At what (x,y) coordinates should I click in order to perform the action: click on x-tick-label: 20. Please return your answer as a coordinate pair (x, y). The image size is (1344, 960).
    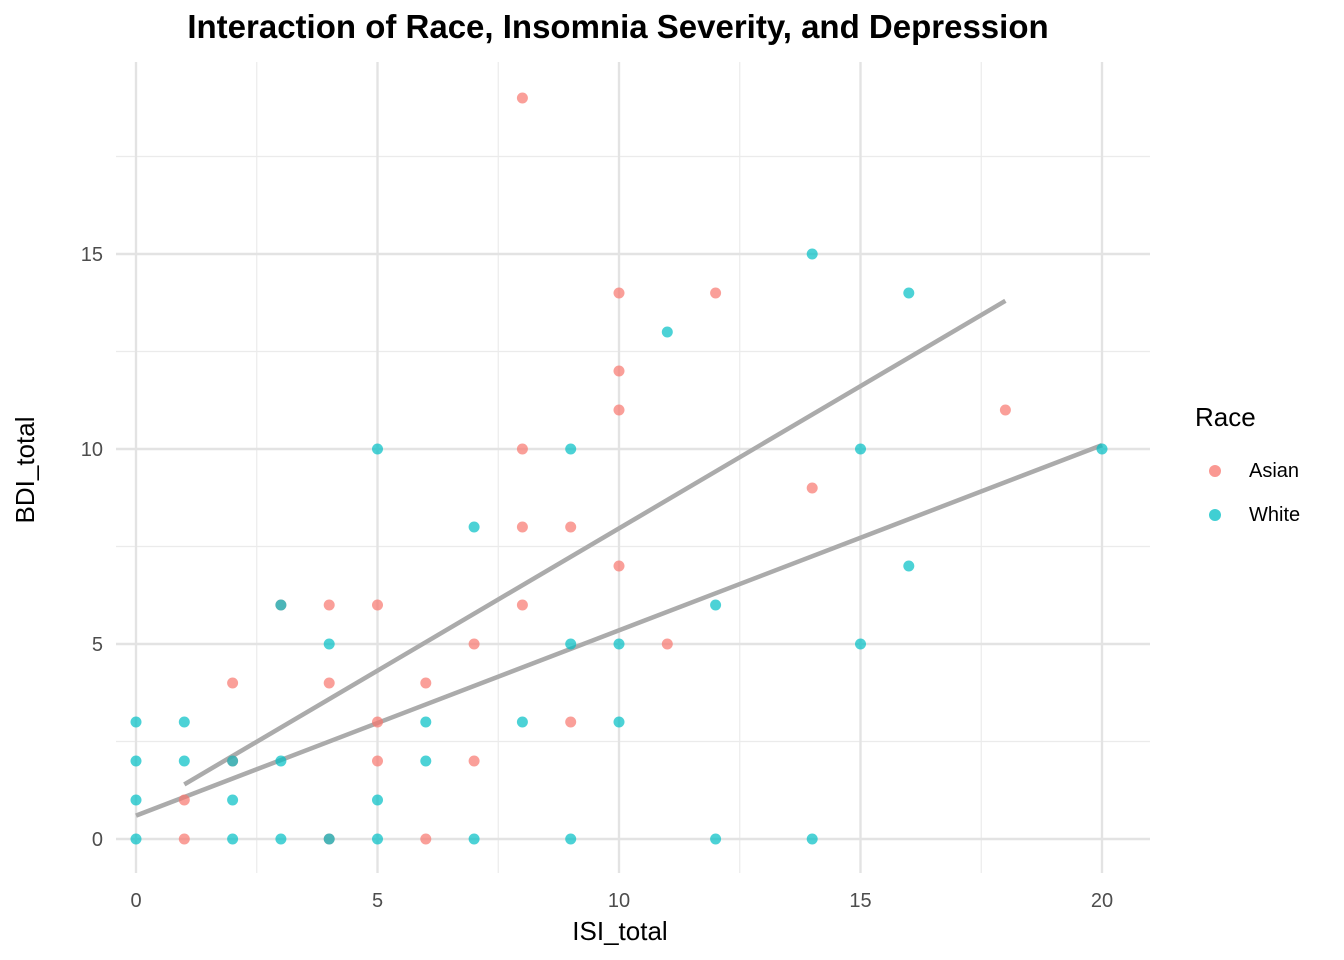
    Looking at the image, I should click on (1102, 901).